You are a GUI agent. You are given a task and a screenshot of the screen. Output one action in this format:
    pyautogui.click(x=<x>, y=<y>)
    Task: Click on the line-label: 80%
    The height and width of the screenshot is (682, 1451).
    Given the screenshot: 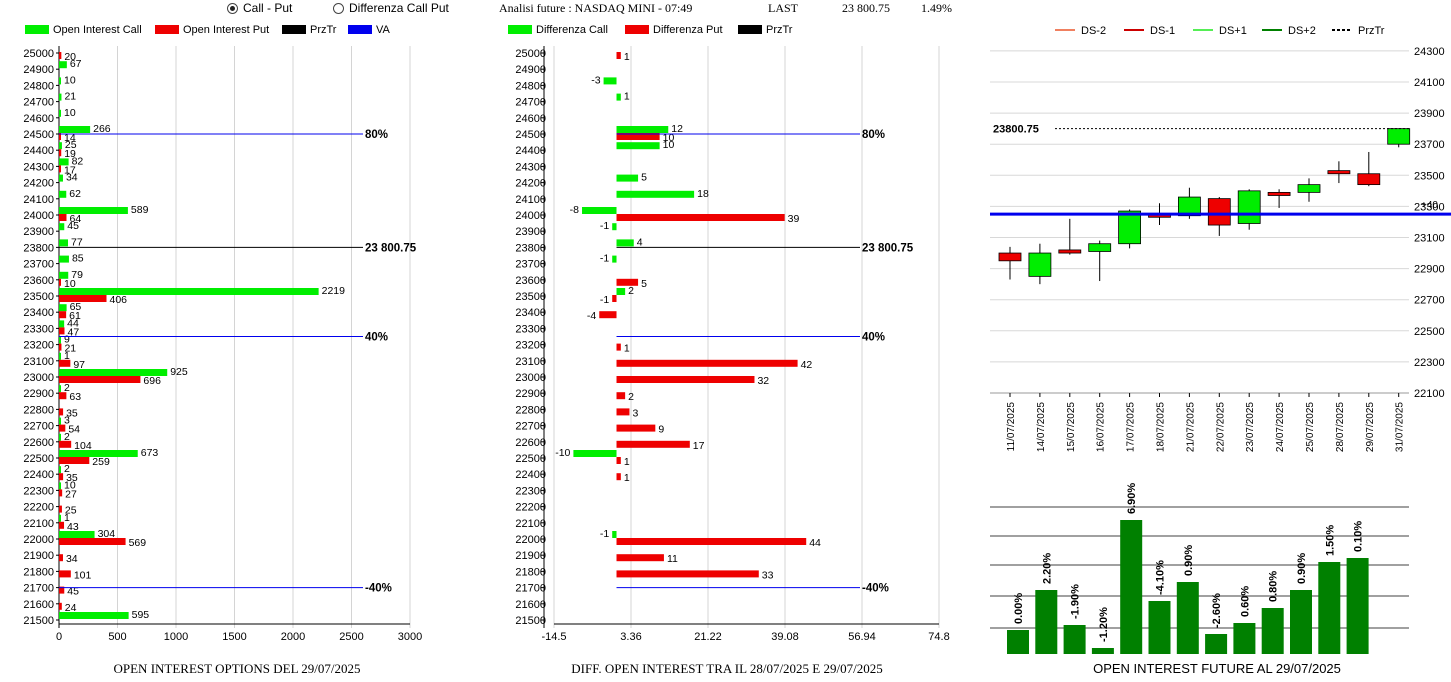 What is the action you would take?
    pyautogui.click(x=376, y=135)
    